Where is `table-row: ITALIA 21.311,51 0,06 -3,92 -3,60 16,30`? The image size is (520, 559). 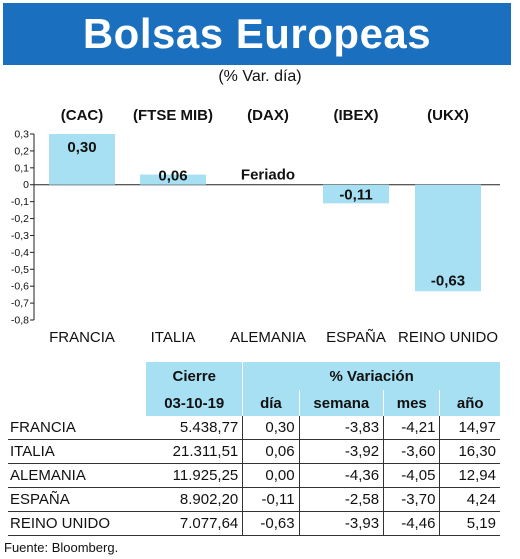
table-row: ITALIA 21.311,51 0,06 -3,92 -3,60 16,30 is located at coordinates (254, 451).